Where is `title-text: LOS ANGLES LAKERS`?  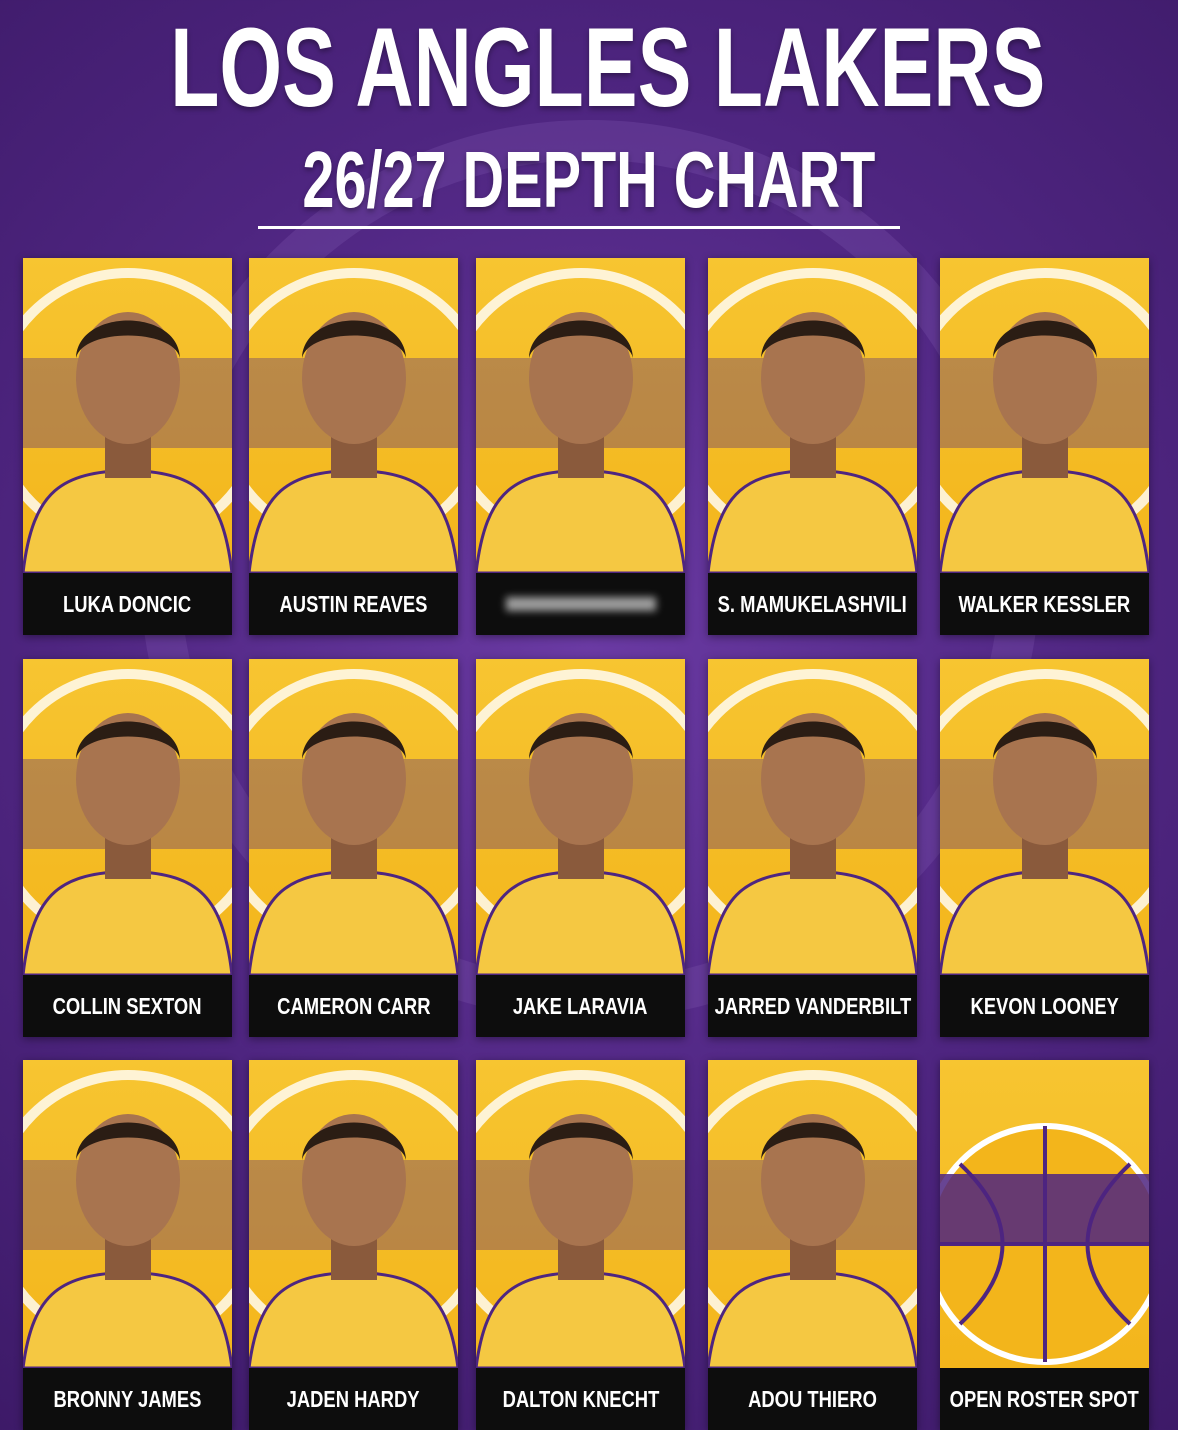 title-text: LOS ANGLES LAKERS is located at coordinates (608, 67).